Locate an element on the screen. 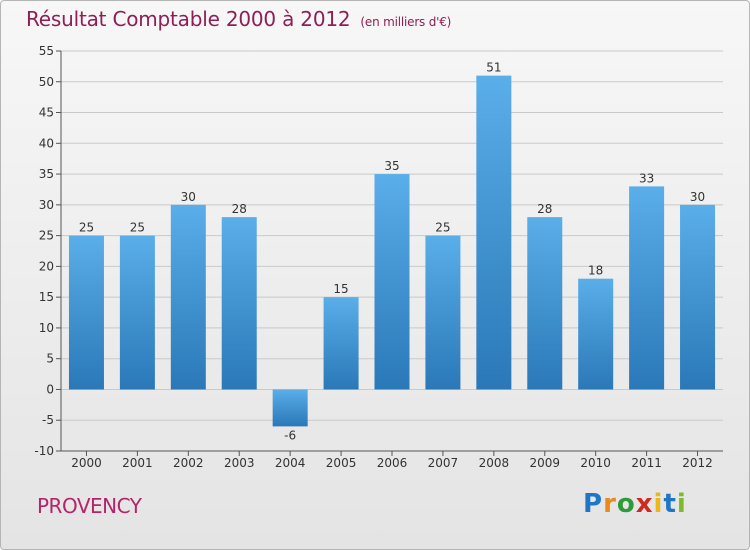 Image resolution: width=750 pixels, height=550 pixels. y-tick-label: 40 is located at coordinates (46, 143).